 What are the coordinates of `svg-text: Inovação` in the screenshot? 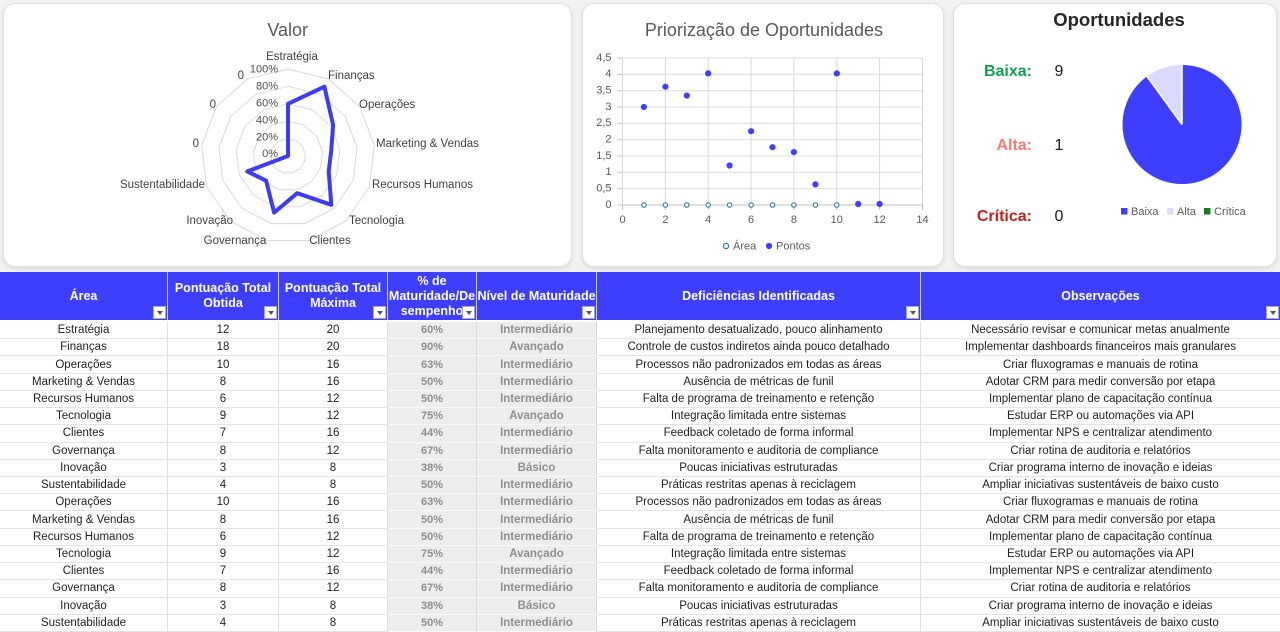 It's located at (209, 221).